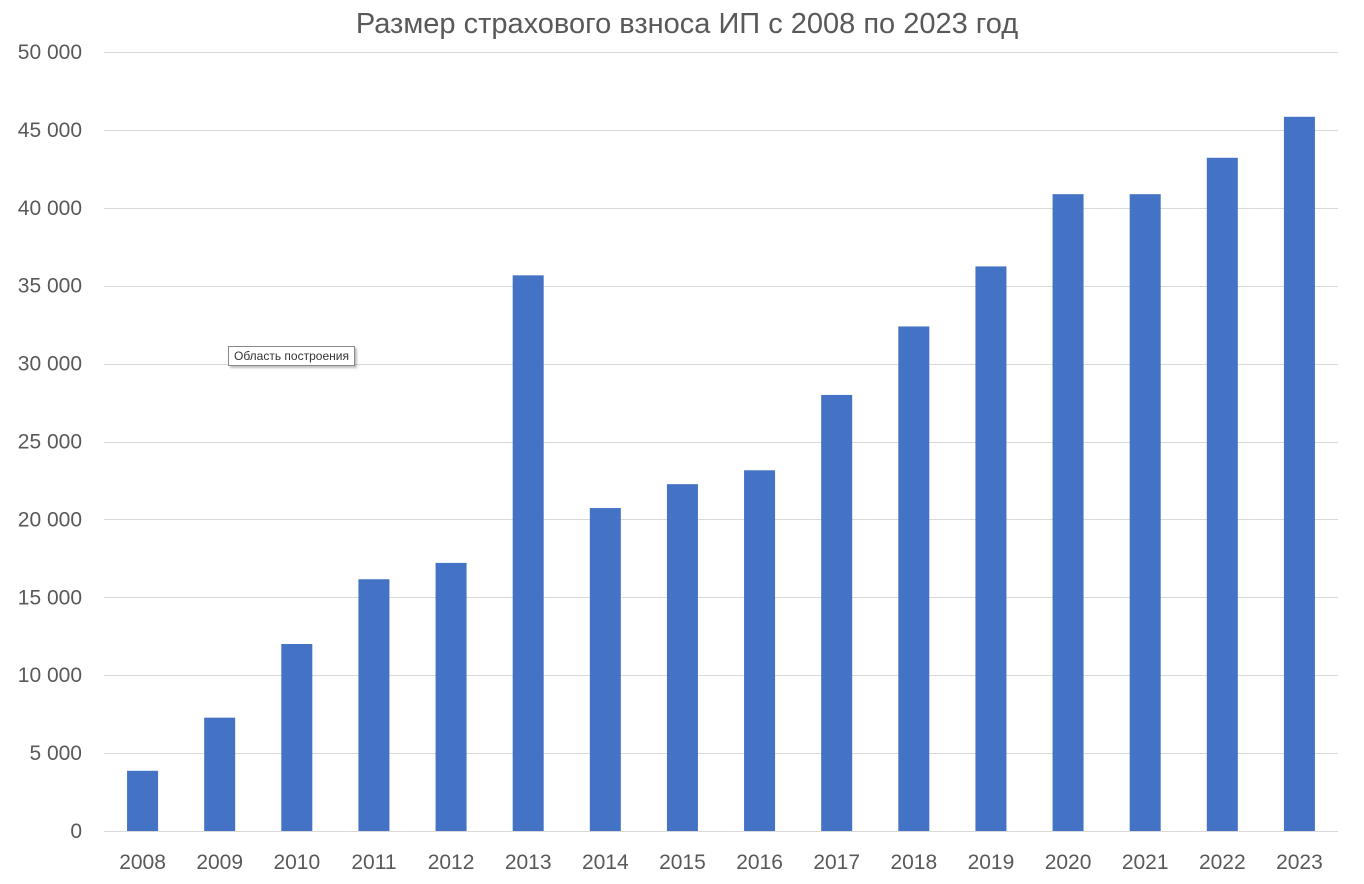 Image resolution: width=1364 pixels, height=884 pixels. What do you see at coordinates (1222, 862) in the screenshot?
I see `x-tick-label: 2022` at bounding box center [1222, 862].